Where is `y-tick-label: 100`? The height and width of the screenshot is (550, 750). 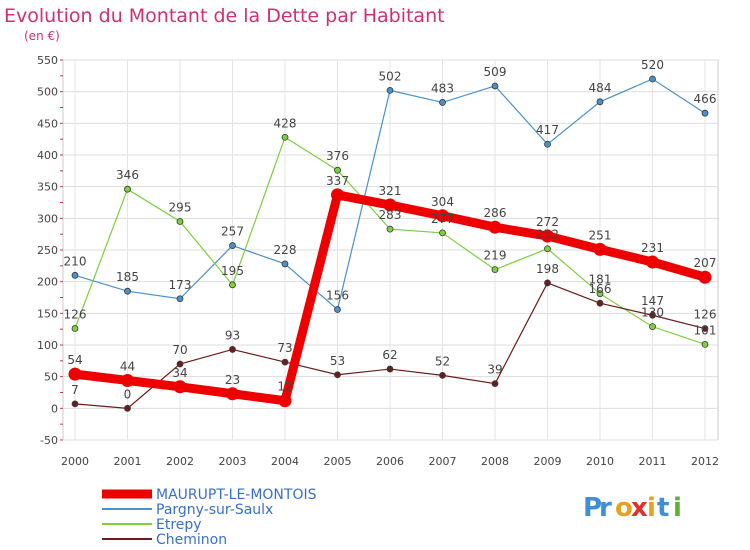 y-tick-label: 100 is located at coordinates (47, 345).